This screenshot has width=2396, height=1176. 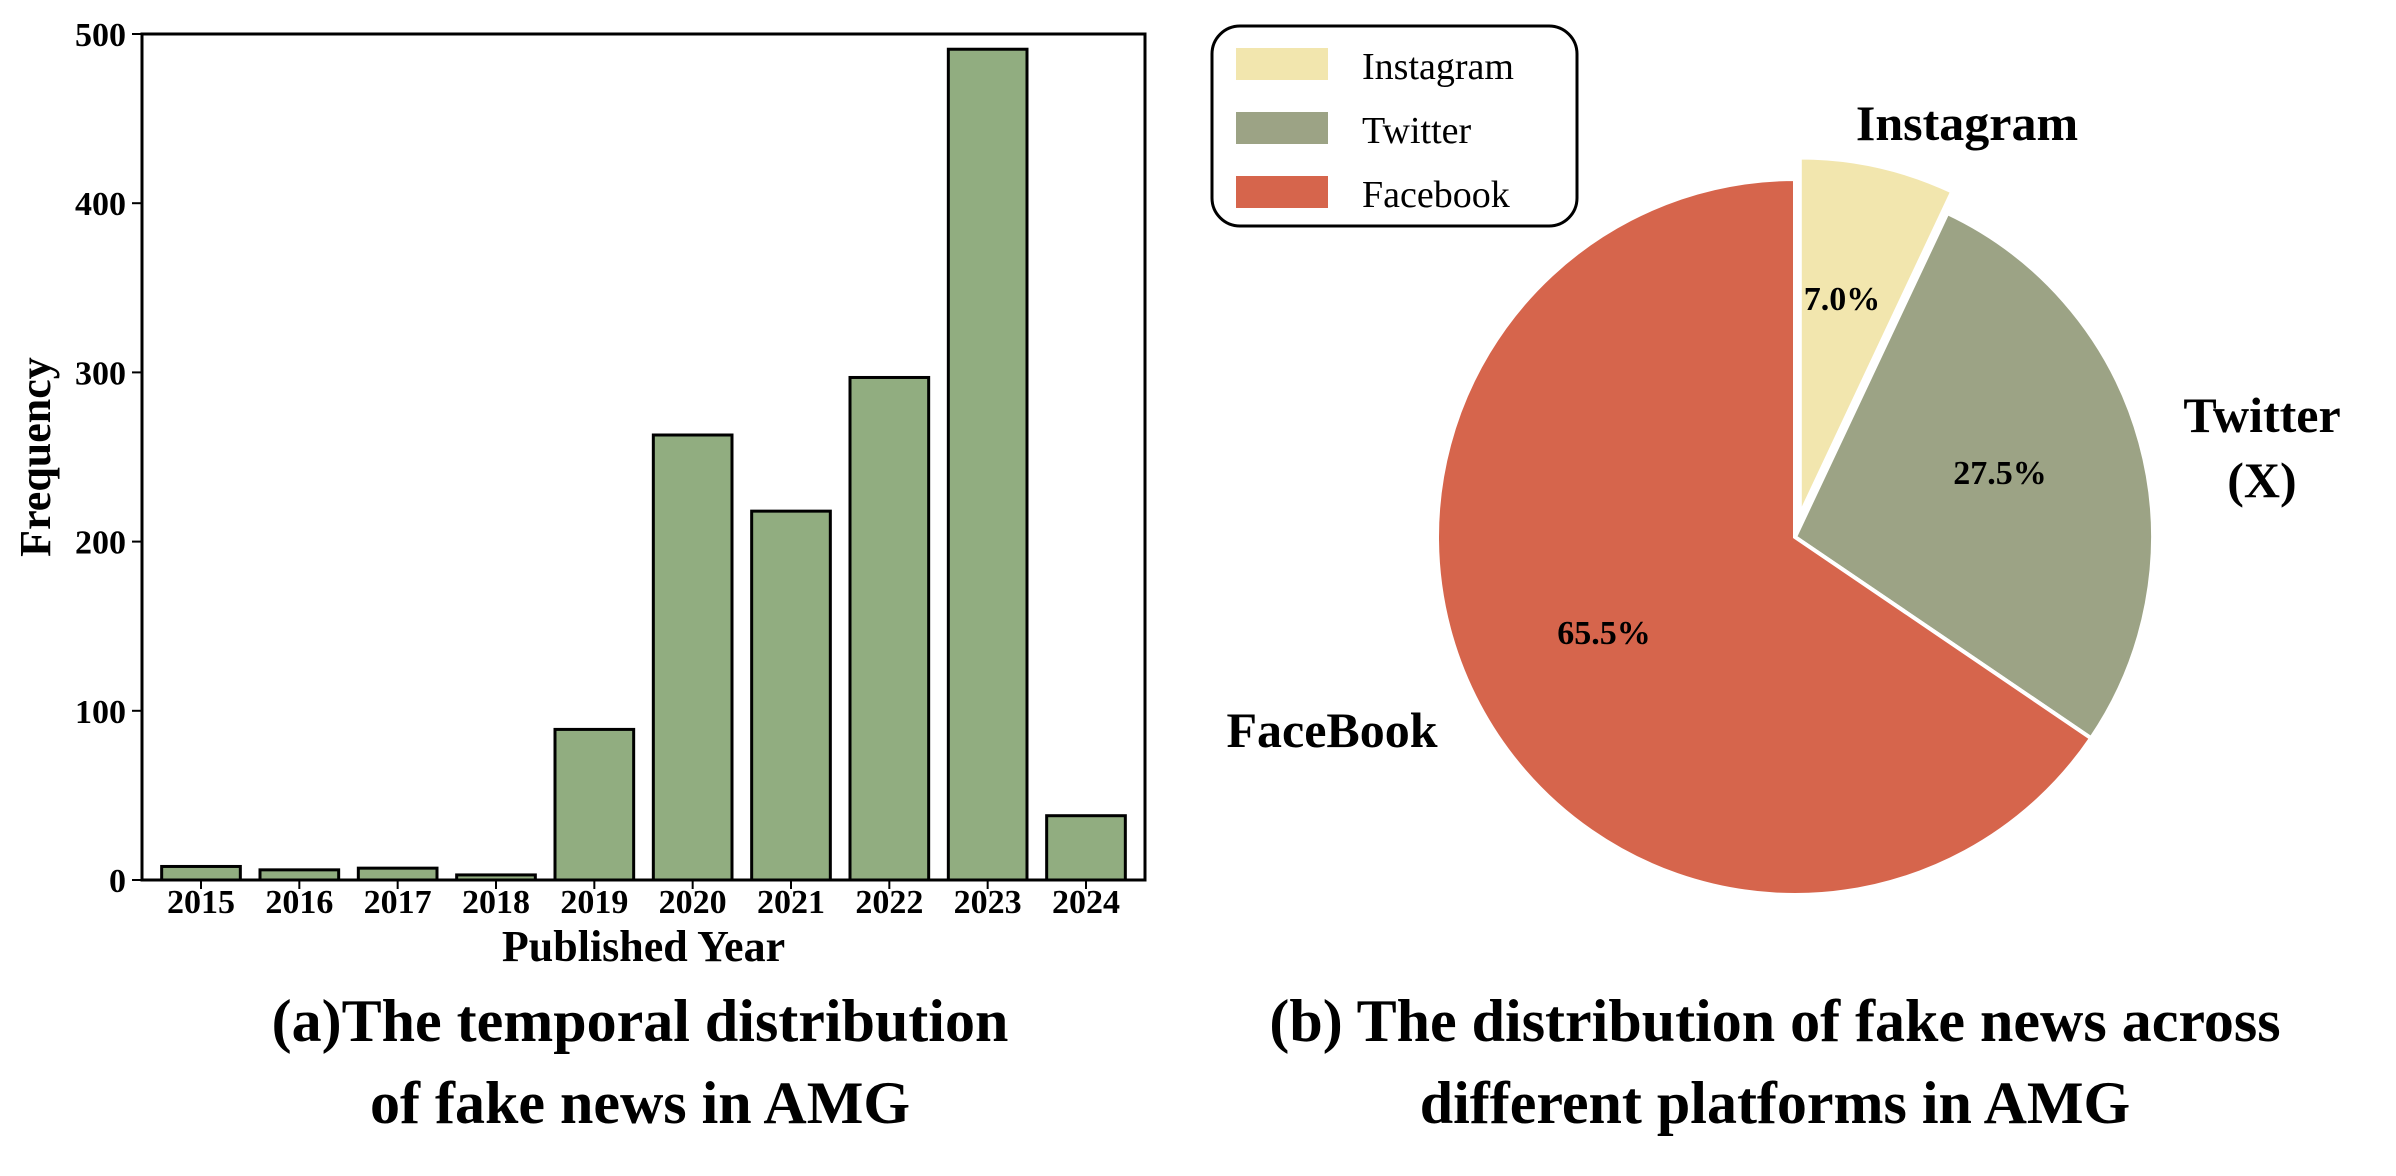 What do you see at coordinates (1436, 195) in the screenshot?
I see `legend-label-facebook: Facebook` at bounding box center [1436, 195].